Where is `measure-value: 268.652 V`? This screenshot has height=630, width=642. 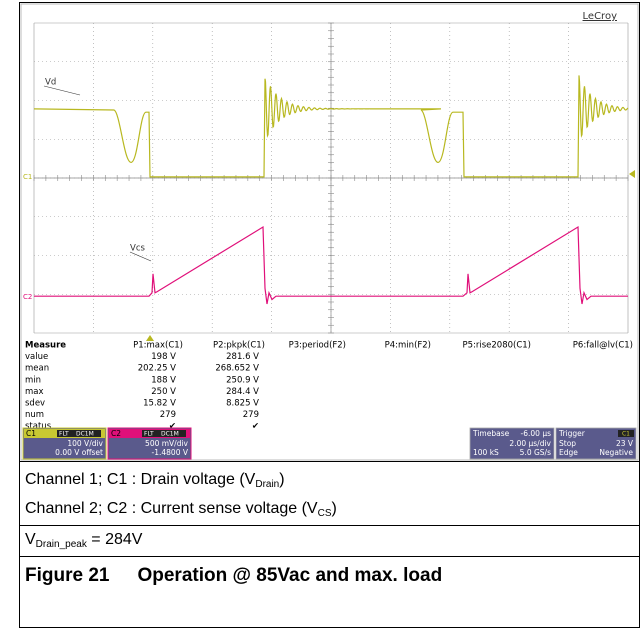 measure-value: 268.652 V is located at coordinates (237, 369).